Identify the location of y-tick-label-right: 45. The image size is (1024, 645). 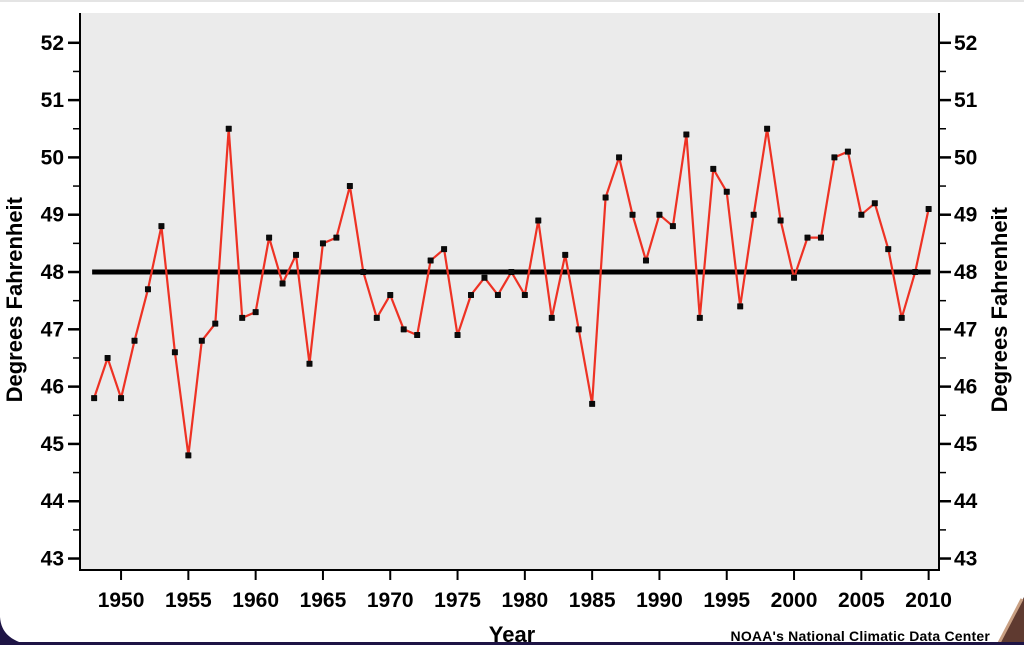
(966, 444).